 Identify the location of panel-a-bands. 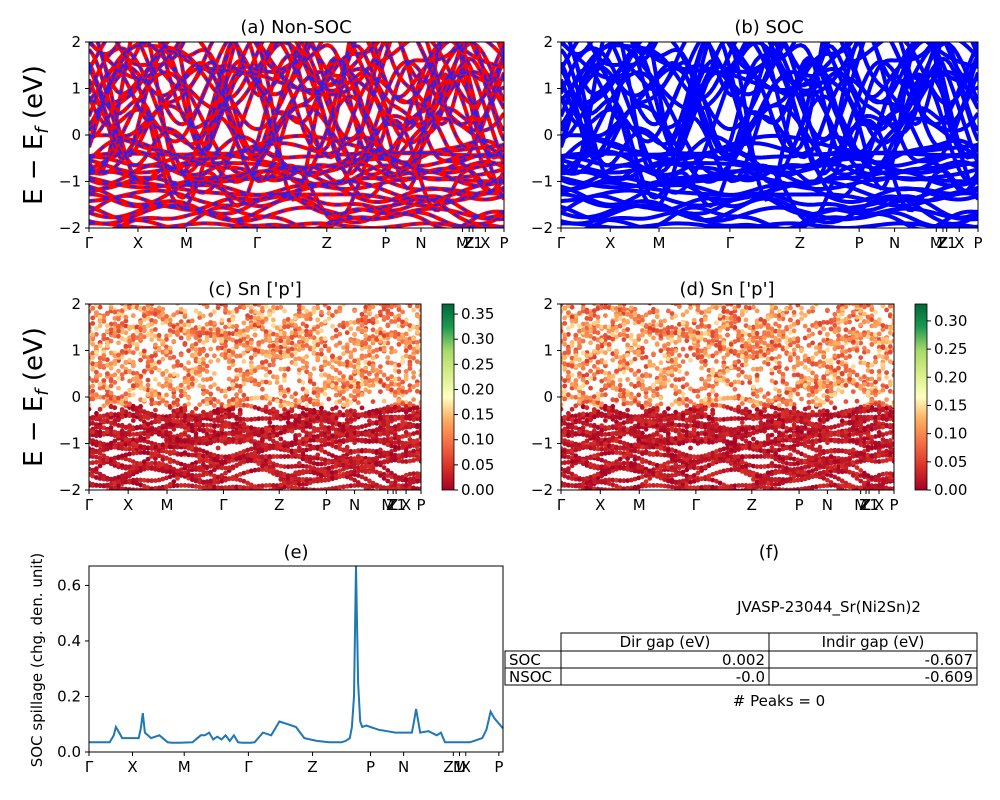
(296, 135).